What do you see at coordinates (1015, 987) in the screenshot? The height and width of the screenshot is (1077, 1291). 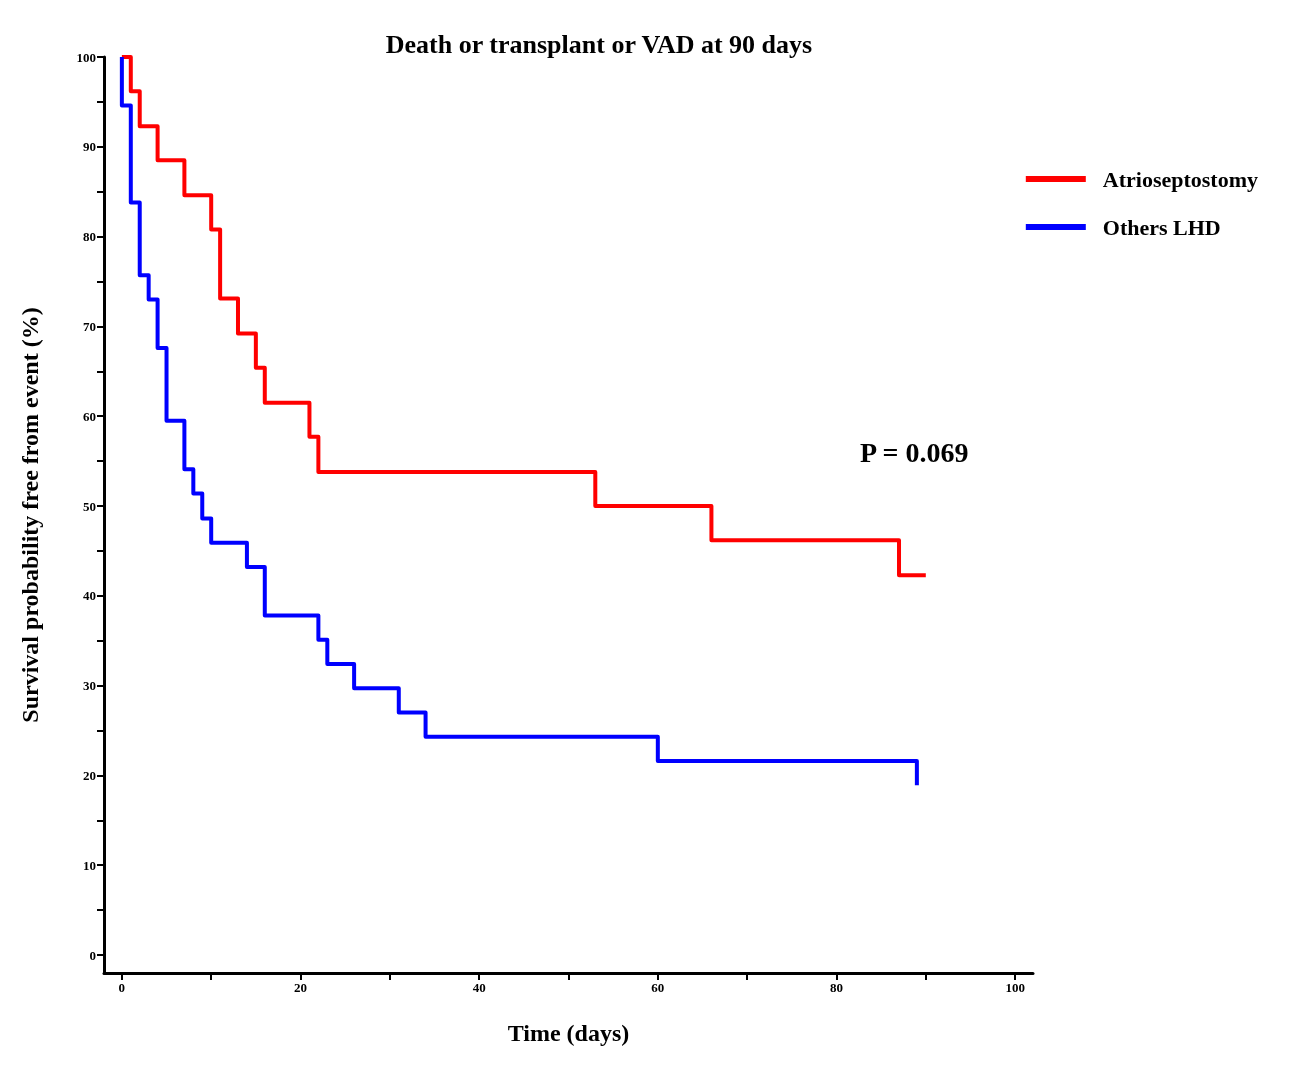 I see `x-tick-label: 100` at bounding box center [1015, 987].